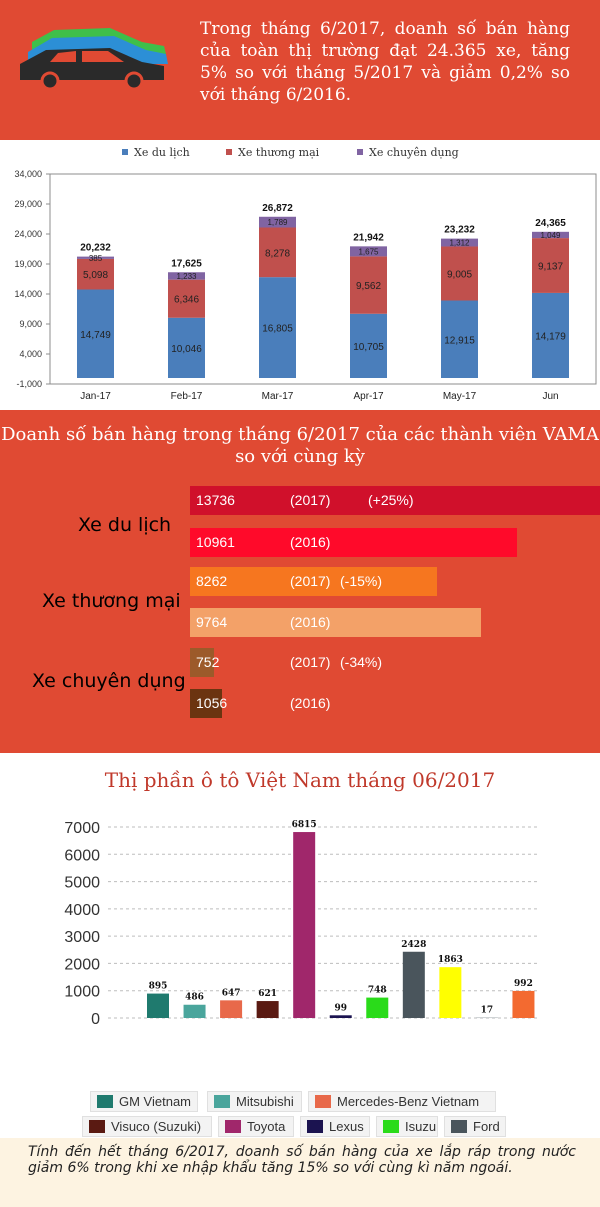 Image resolution: width=600 pixels, height=1207 pixels. I want to click on y-tick-label: -1,000, so click(29, 384).